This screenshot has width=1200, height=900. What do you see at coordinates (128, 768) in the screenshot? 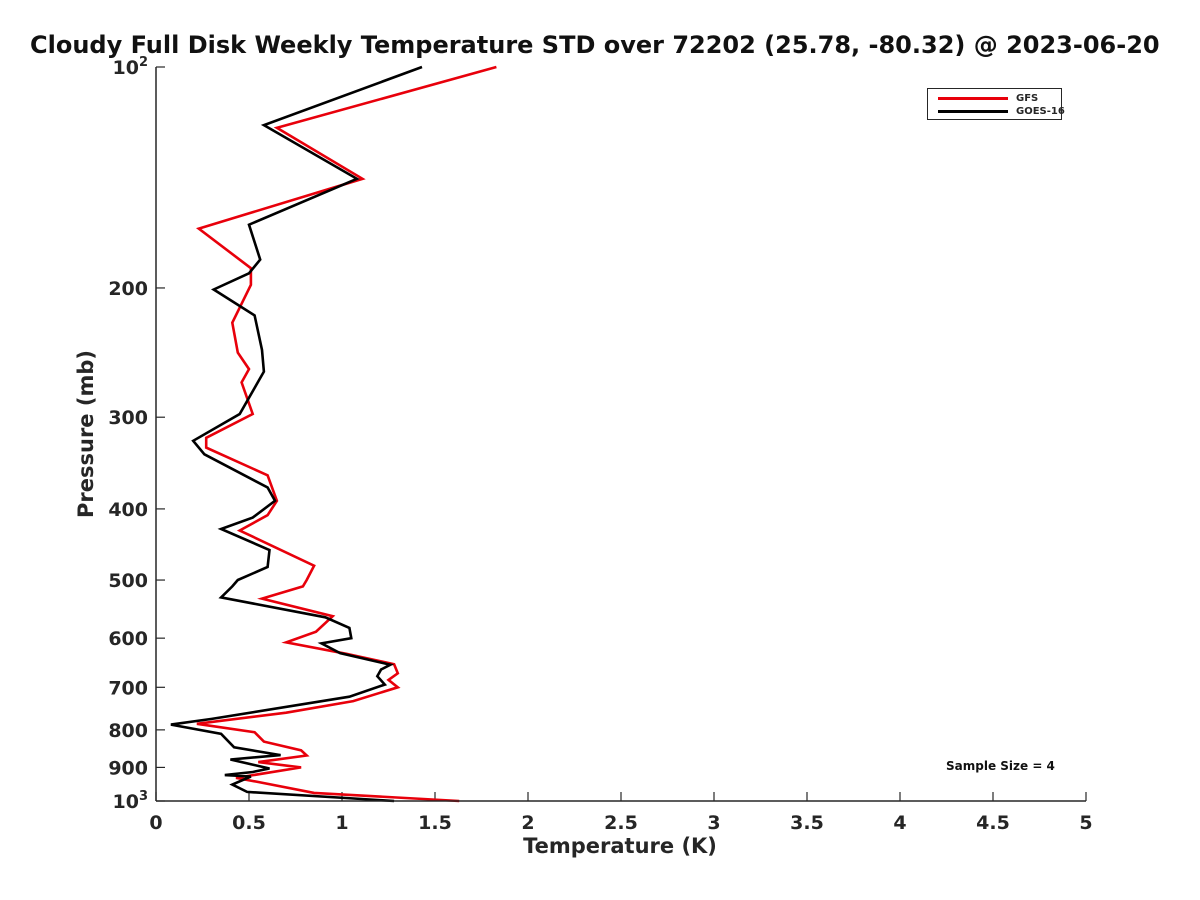
I see `y-tick-label: 900` at bounding box center [128, 768].